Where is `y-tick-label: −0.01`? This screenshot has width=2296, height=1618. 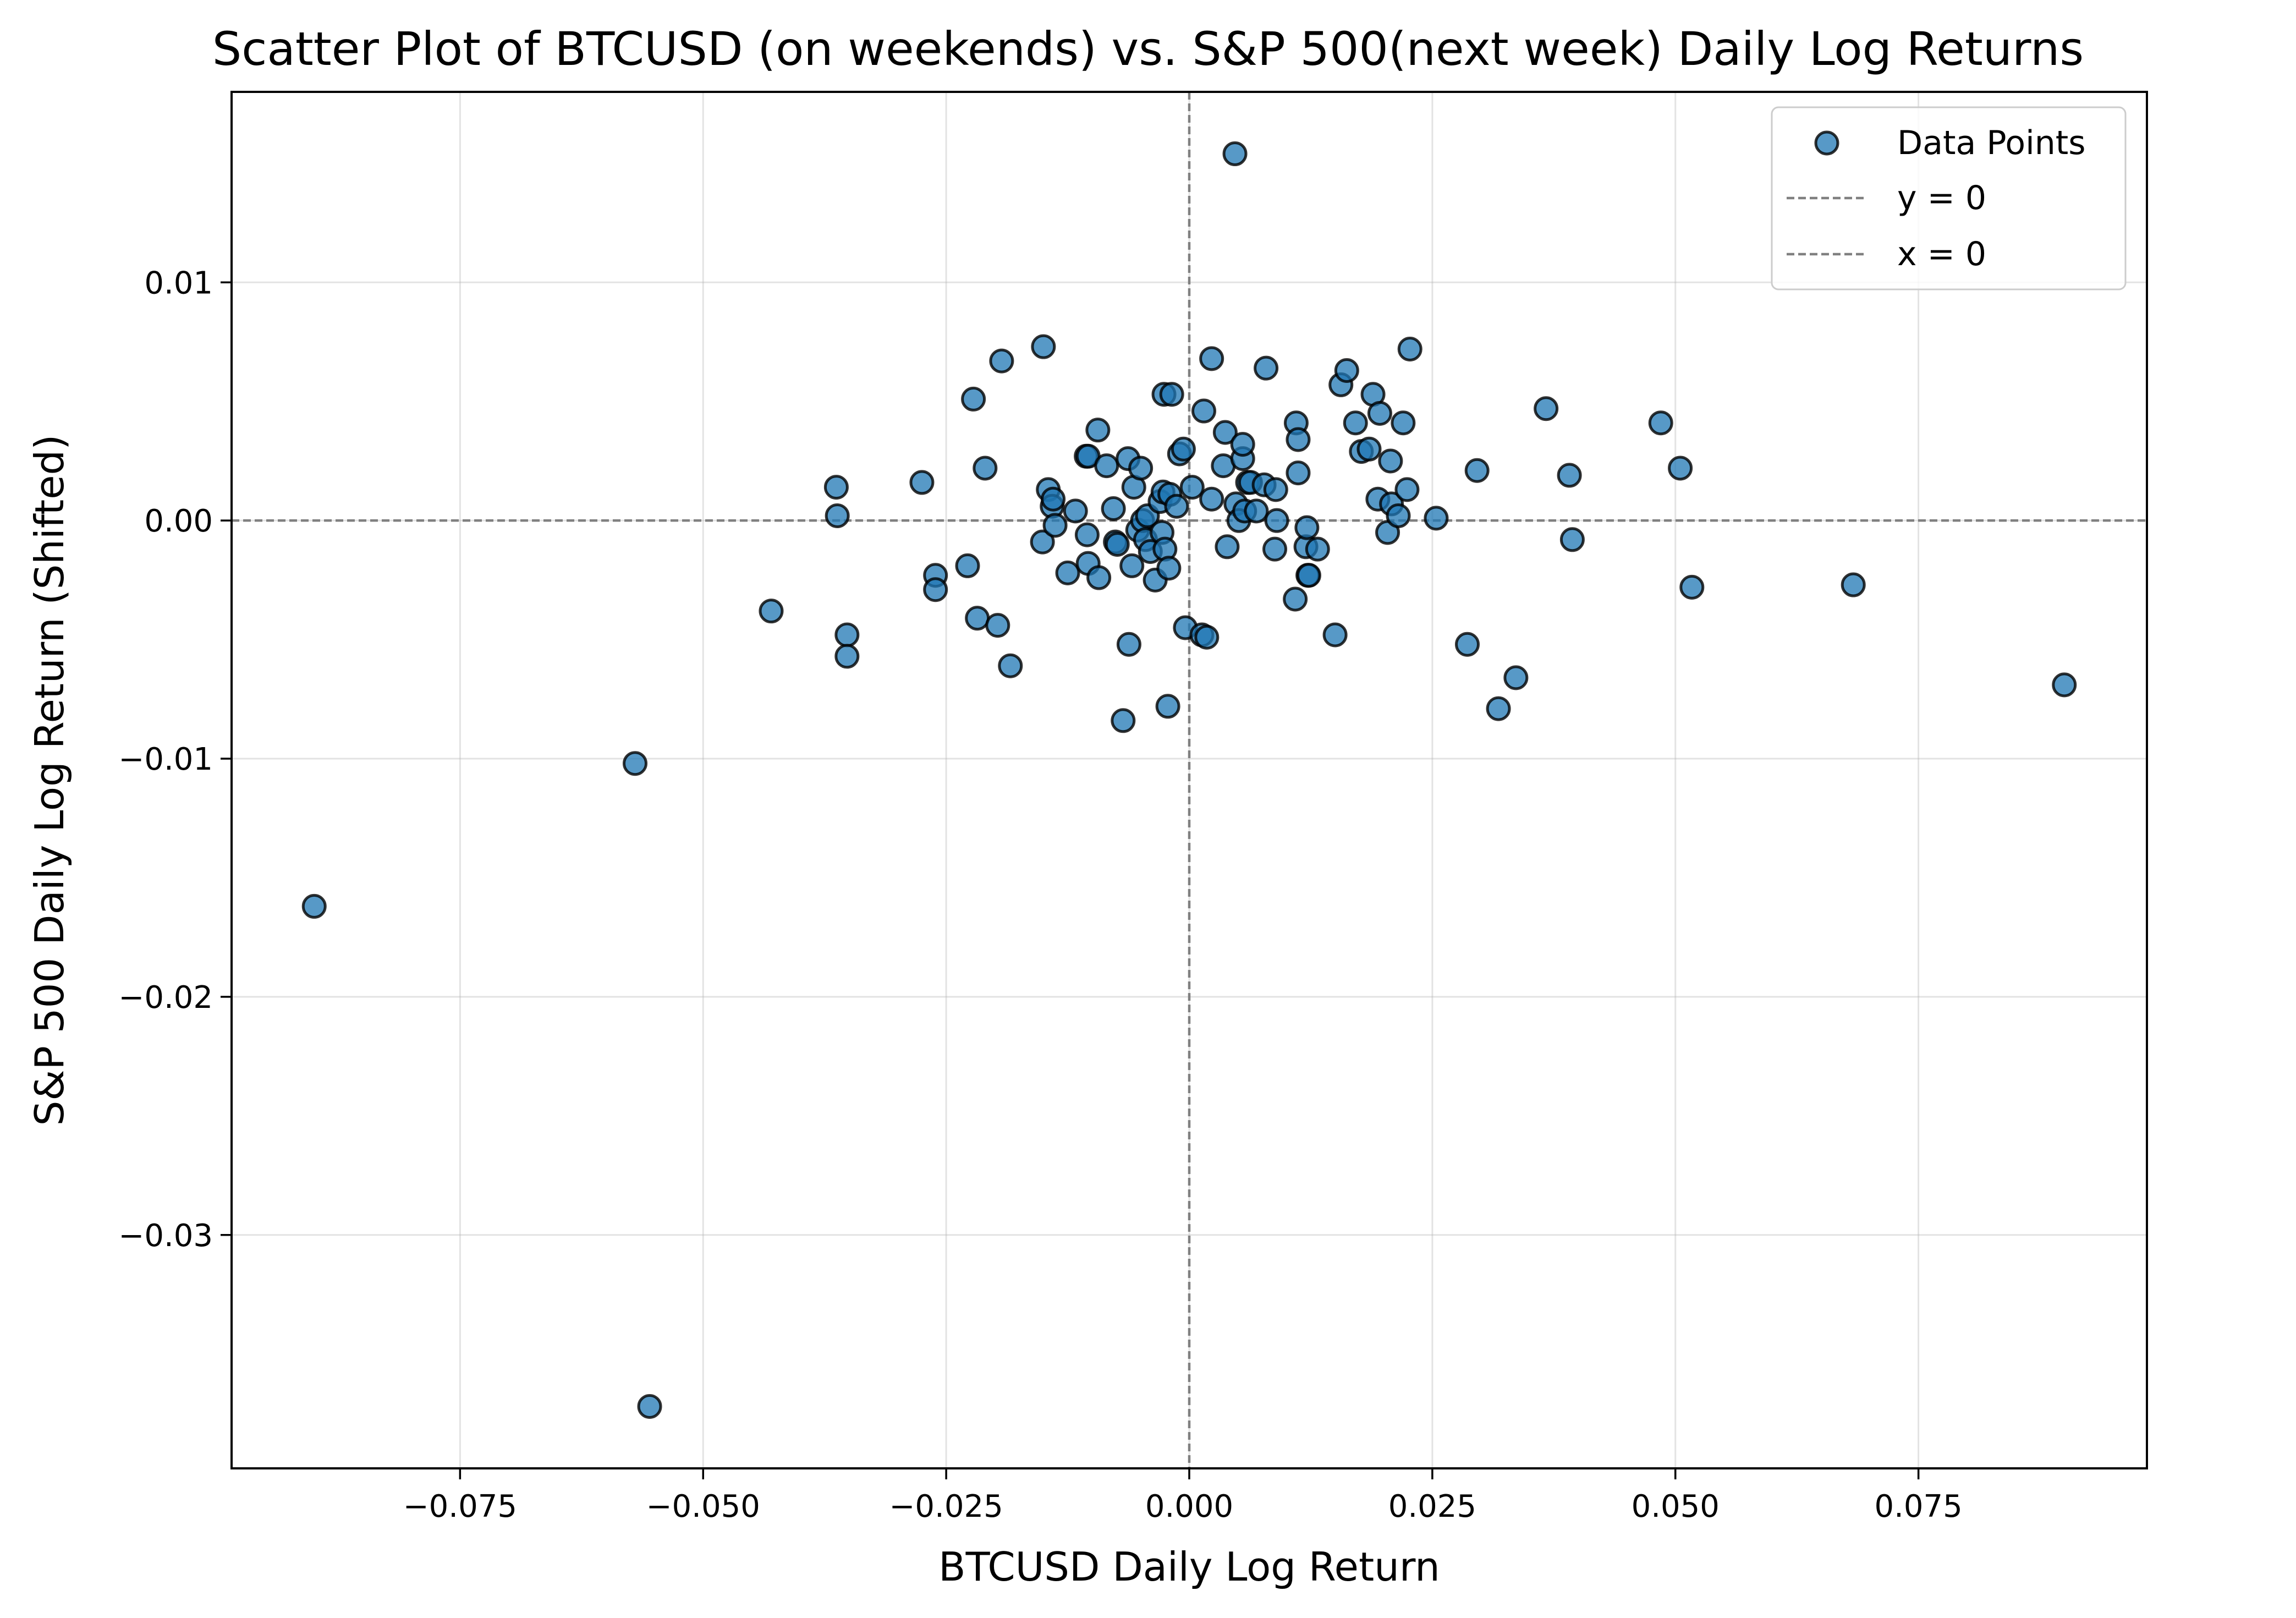
y-tick-label: −0.01 is located at coordinates (165, 760).